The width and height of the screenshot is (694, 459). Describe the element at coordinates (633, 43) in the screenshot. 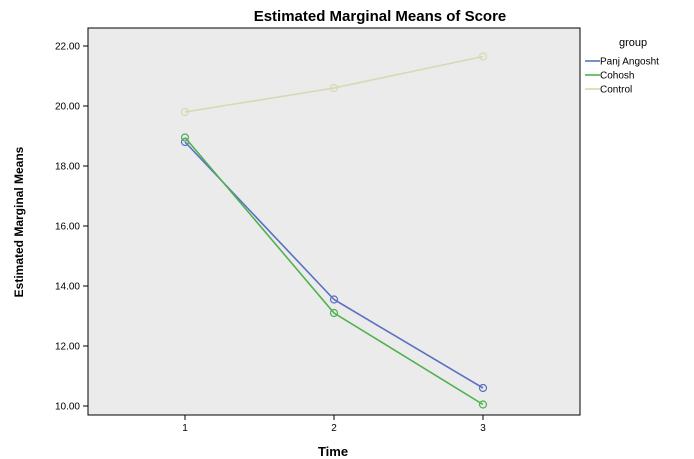

I see `legend-title: group` at that location.